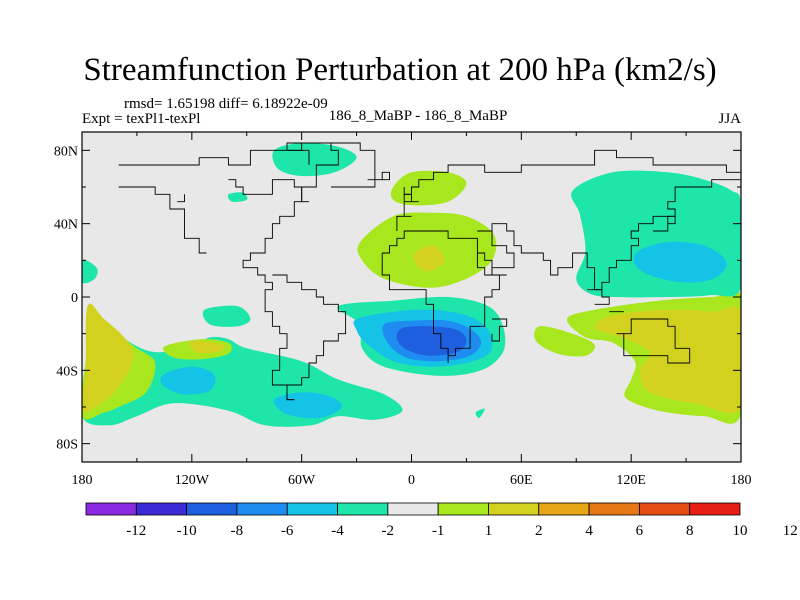 Image resolution: width=800 pixels, height=600 pixels. Describe the element at coordinates (589, 531) in the screenshot. I see `colorbar-label: 4` at that location.